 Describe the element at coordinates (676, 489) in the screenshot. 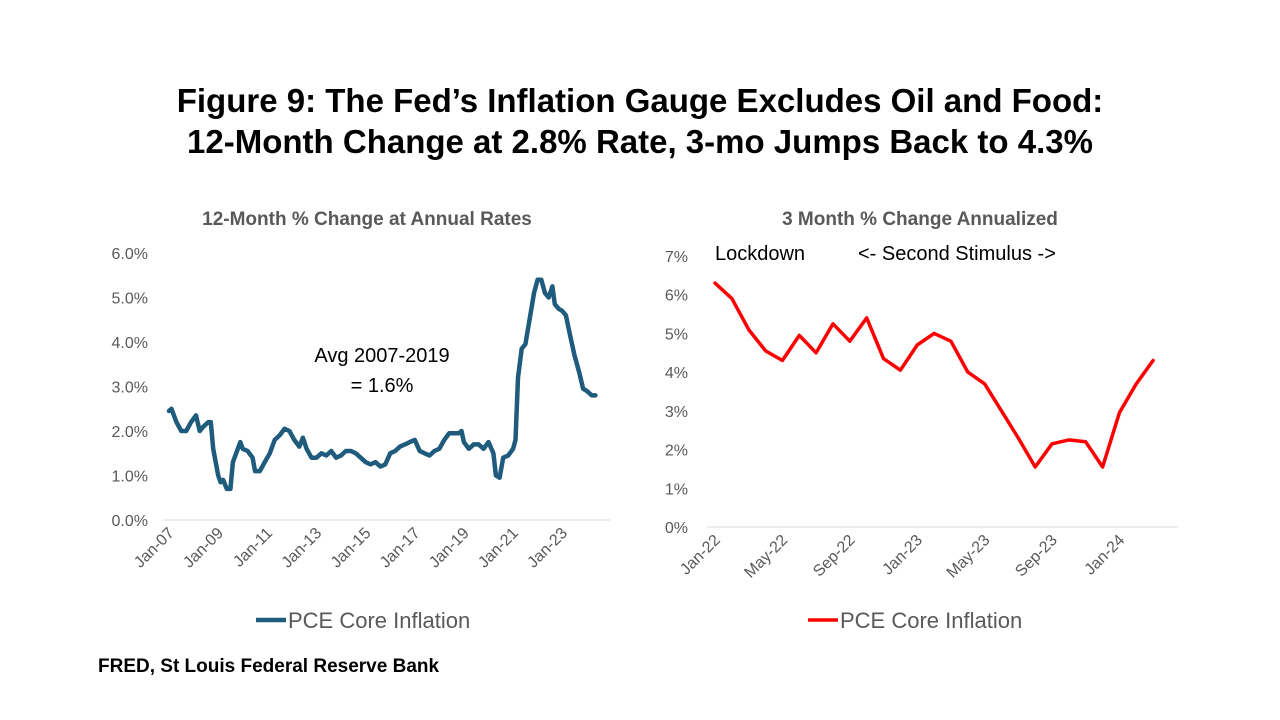

I see `right-y-tick-label: 1%` at that location.